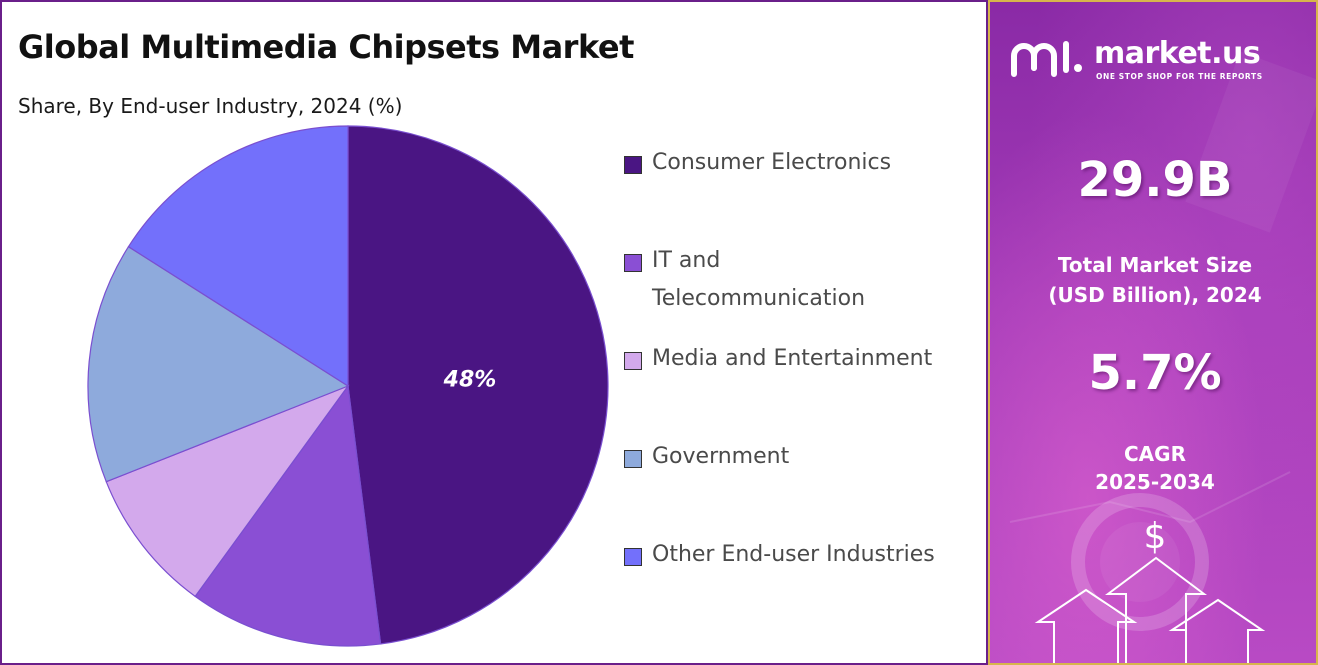  What do you see at coordinates (1177, 53) in the screenshot?
I see `brand-name: market.us` at bounding box center [1177, 53].